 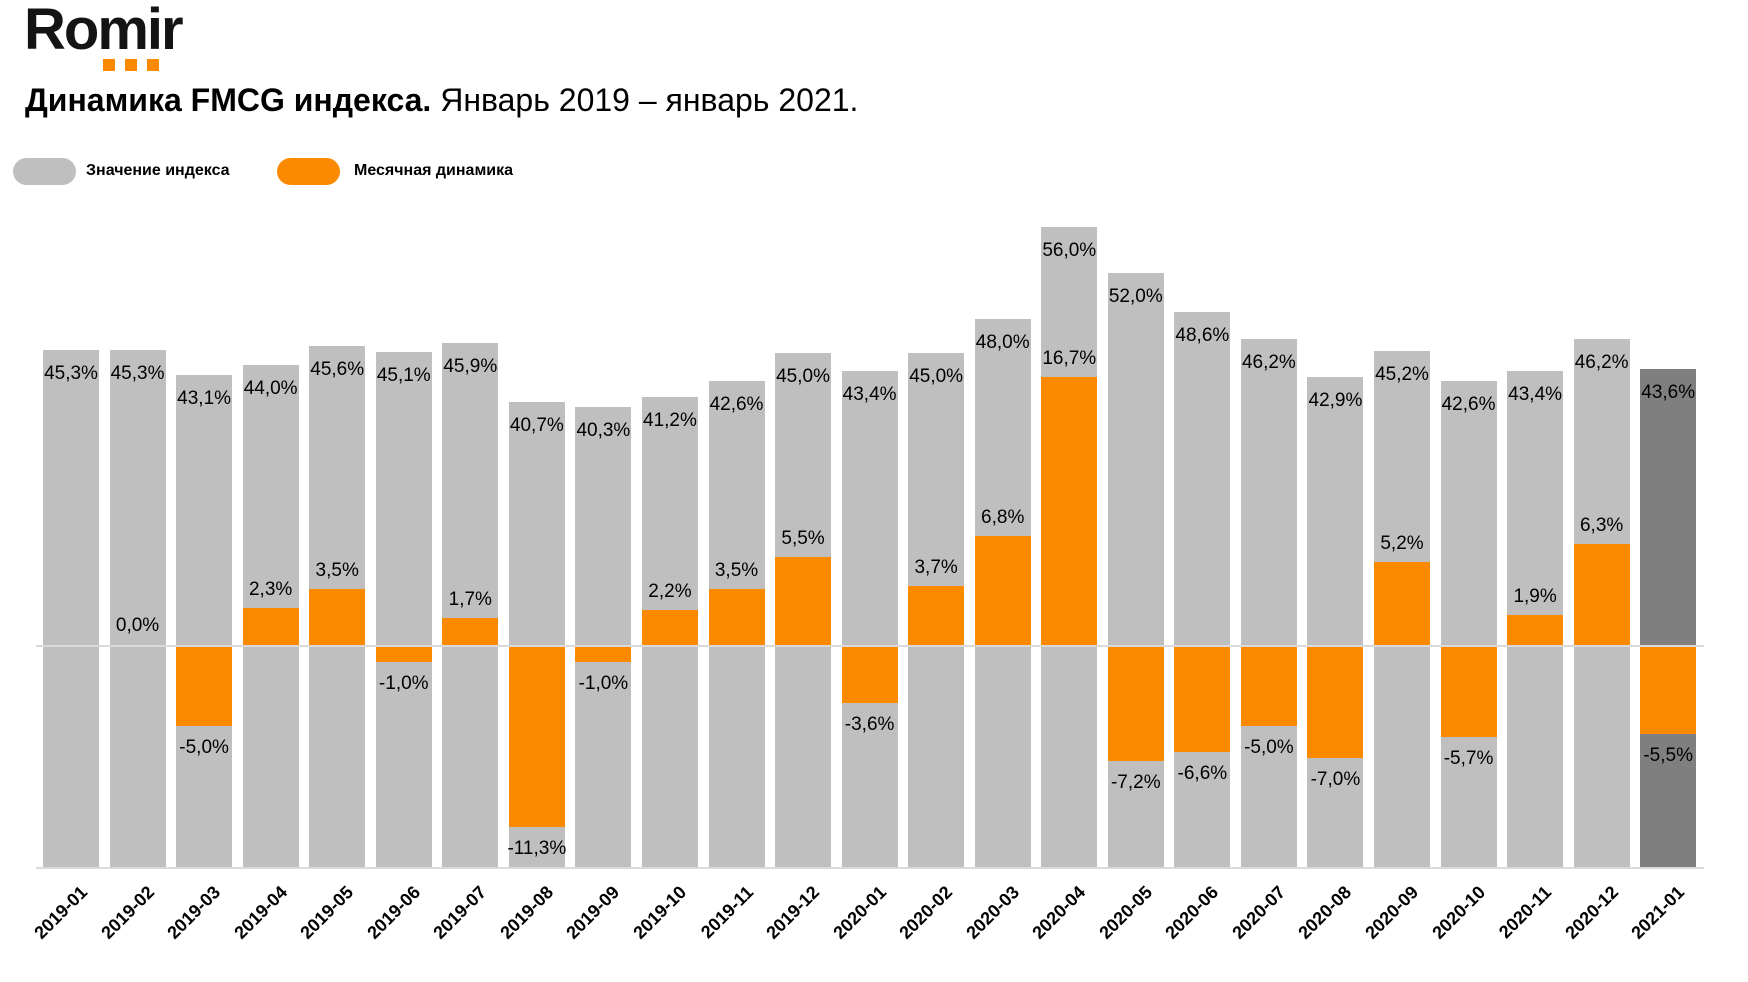 I want to click on legend-item-dynamic: Месячная динамика, so click(x=395, y=171).